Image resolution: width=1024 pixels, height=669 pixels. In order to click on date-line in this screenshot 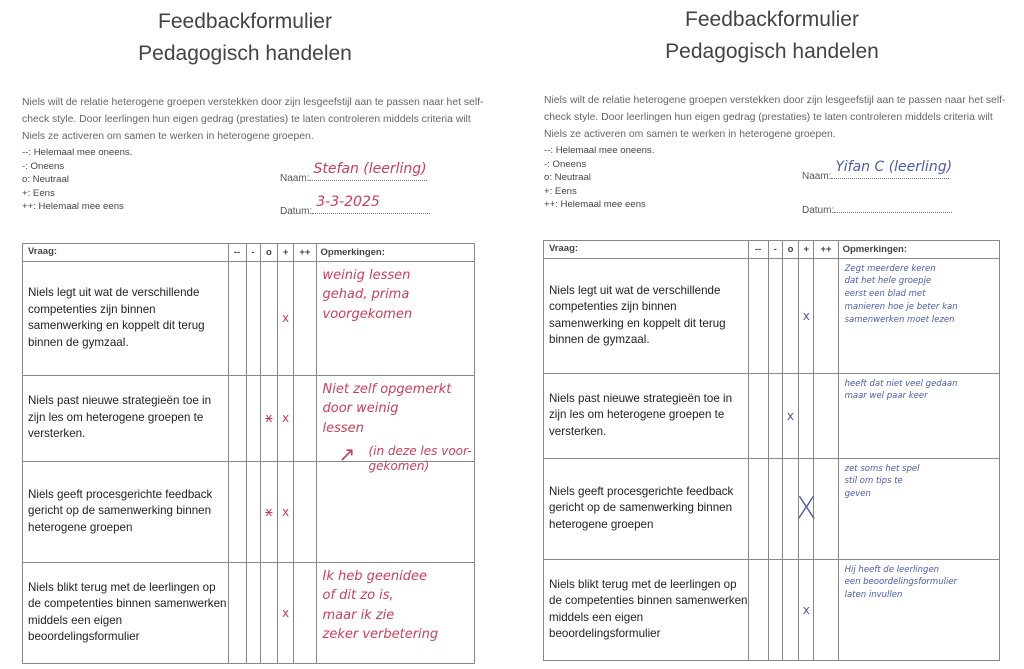, I will do `click(893, 207)`.